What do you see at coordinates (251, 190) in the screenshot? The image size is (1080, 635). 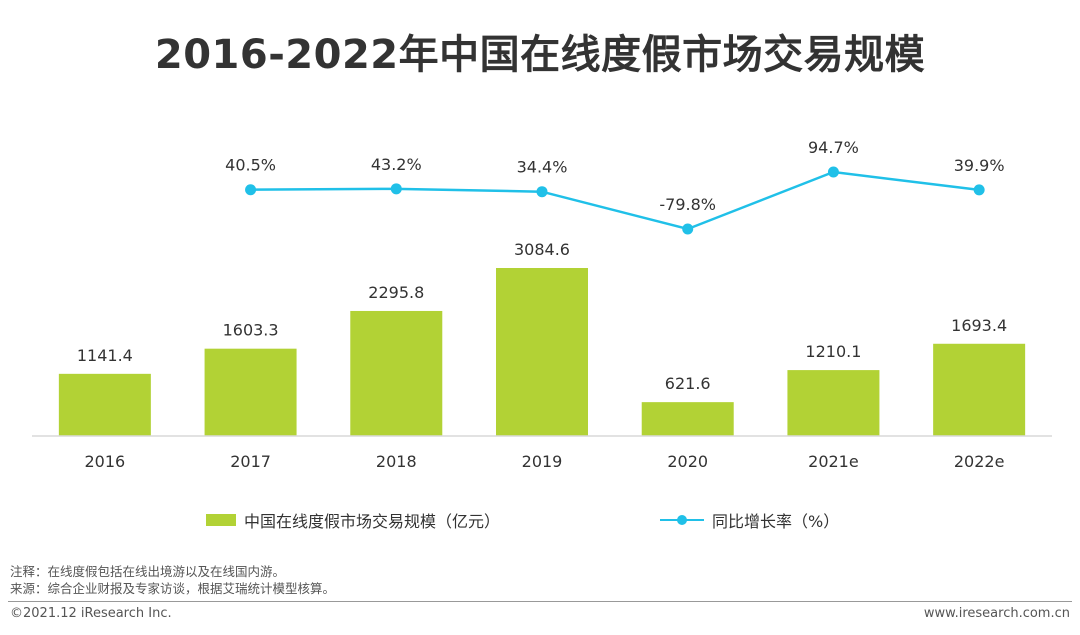 I see `growth-point-2017` at bounding box center [251, 190].